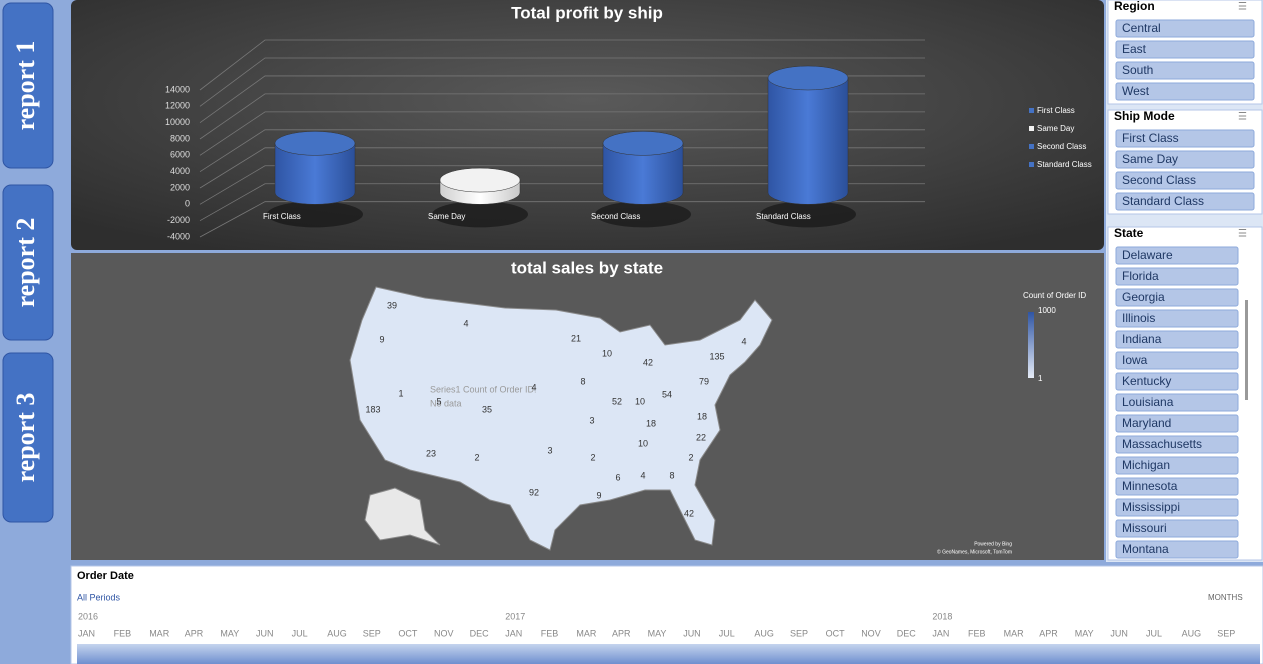 This screenshot has width=1263, height=664. Describe the element at coordinates (1150, 138) in the screenshot. I see `slicer-item-label: First Class` at that location.